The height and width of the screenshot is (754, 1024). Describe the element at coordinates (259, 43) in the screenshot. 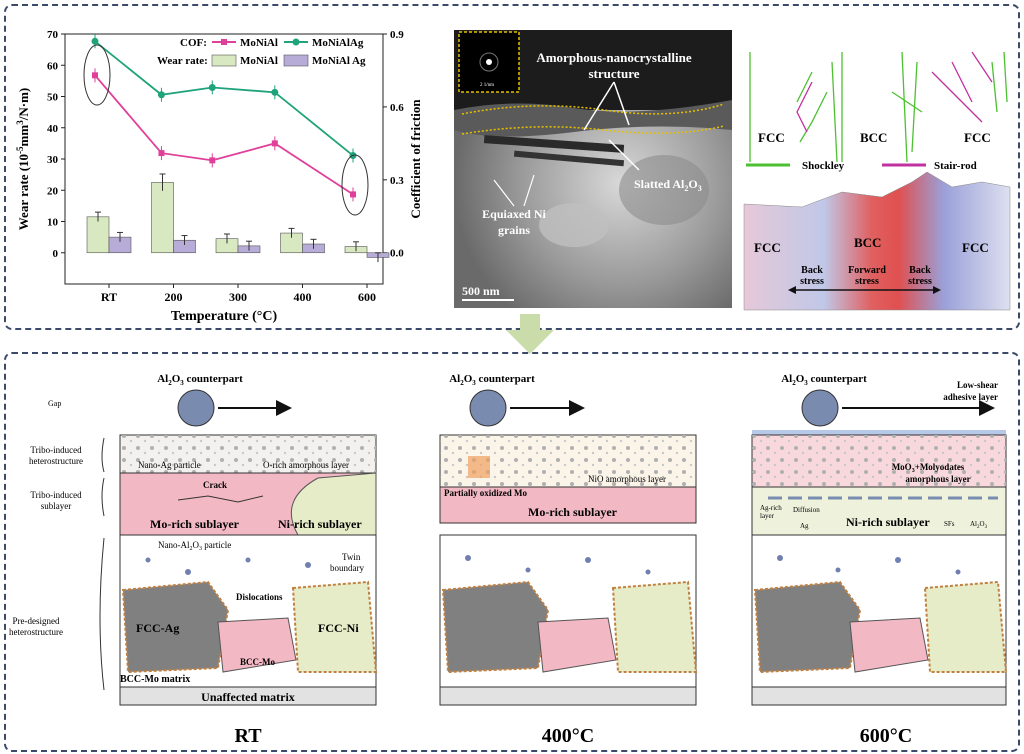

I see `legend-label-monial: MoNiAl` at that location.